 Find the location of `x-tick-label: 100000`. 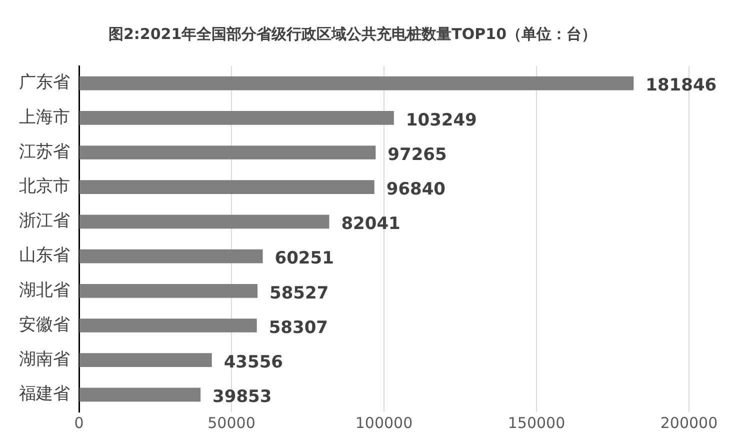

x-tick-label: 100000 is located at coordinates (384, 423).